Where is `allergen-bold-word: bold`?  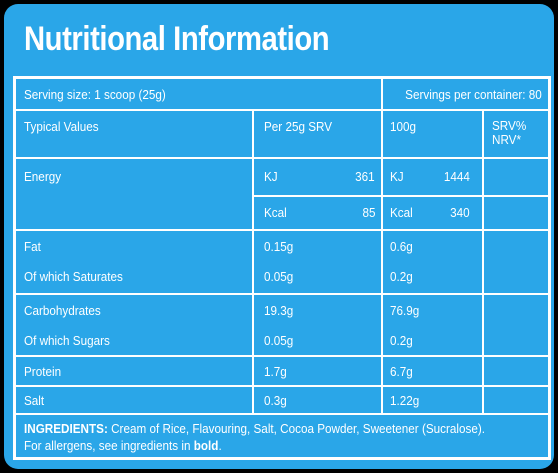 allergen-bold-word: bold is located at coordinates (206, 445).